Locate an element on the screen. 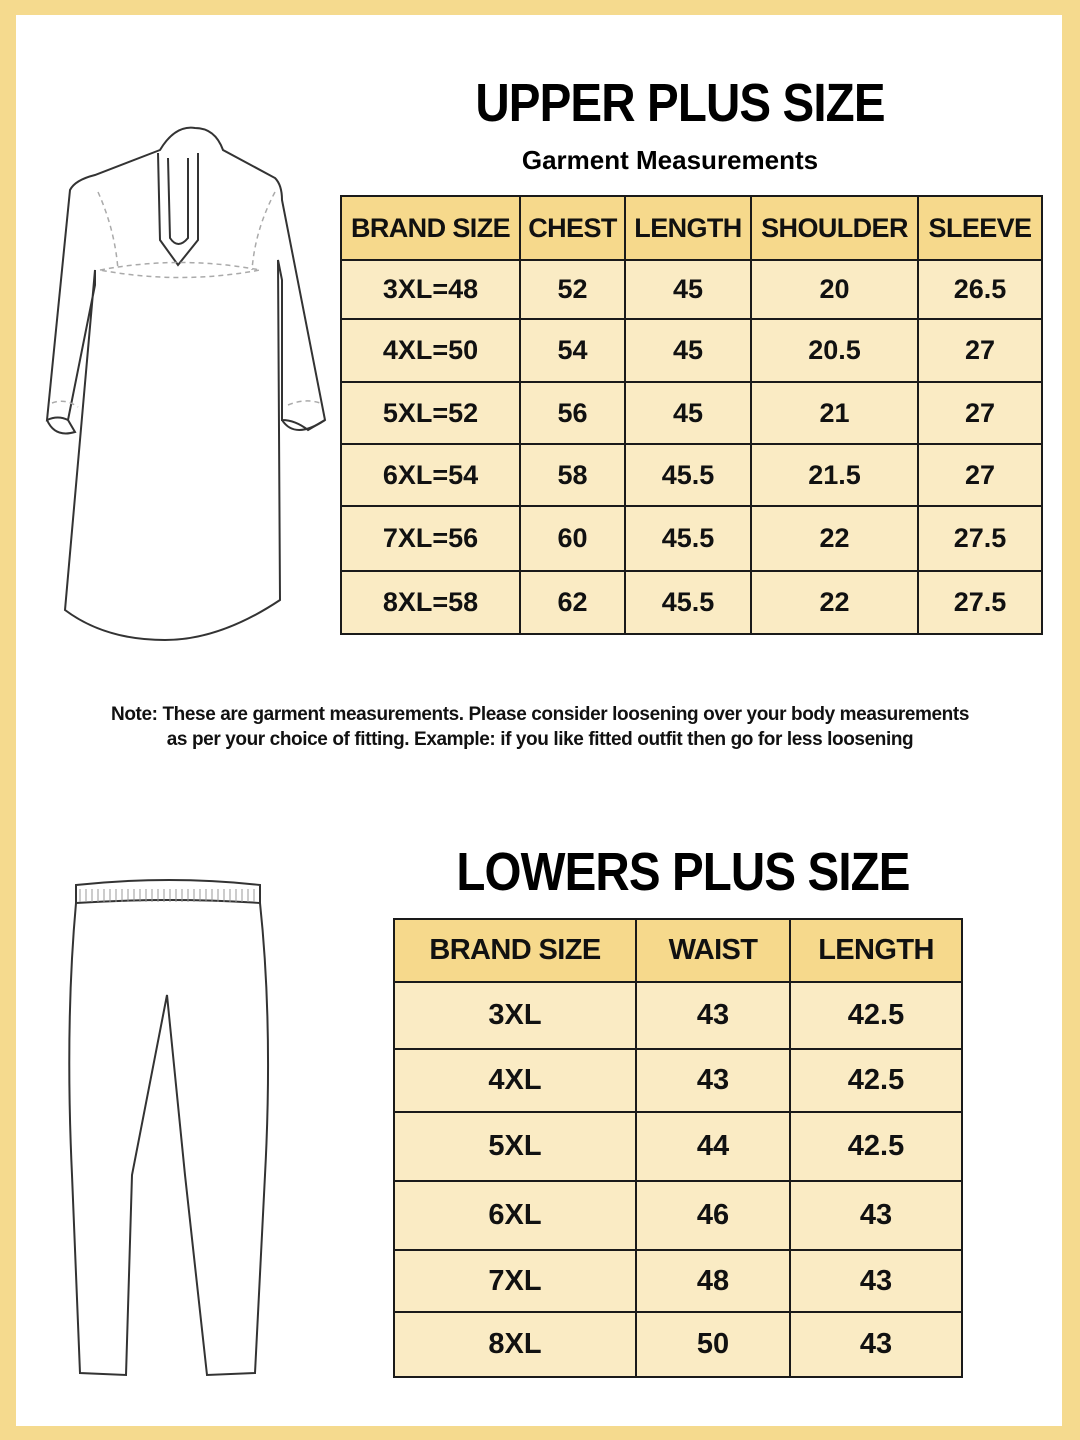 This screenshot has height=1440, width=1080. table-row: 6XL=54 58 45.5 21.5 27 is located at coordinates (691, 475).